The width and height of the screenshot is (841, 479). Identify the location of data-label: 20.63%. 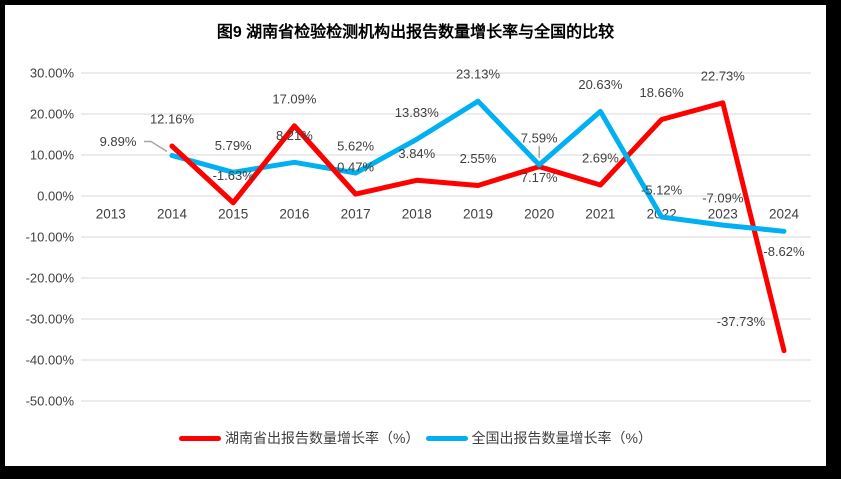
(600, 84).